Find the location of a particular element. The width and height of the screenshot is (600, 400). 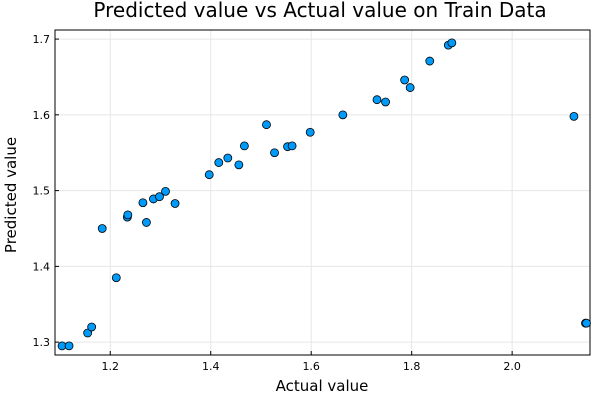

y-tick-label: 1.3 is located at coordinates (42, 342).